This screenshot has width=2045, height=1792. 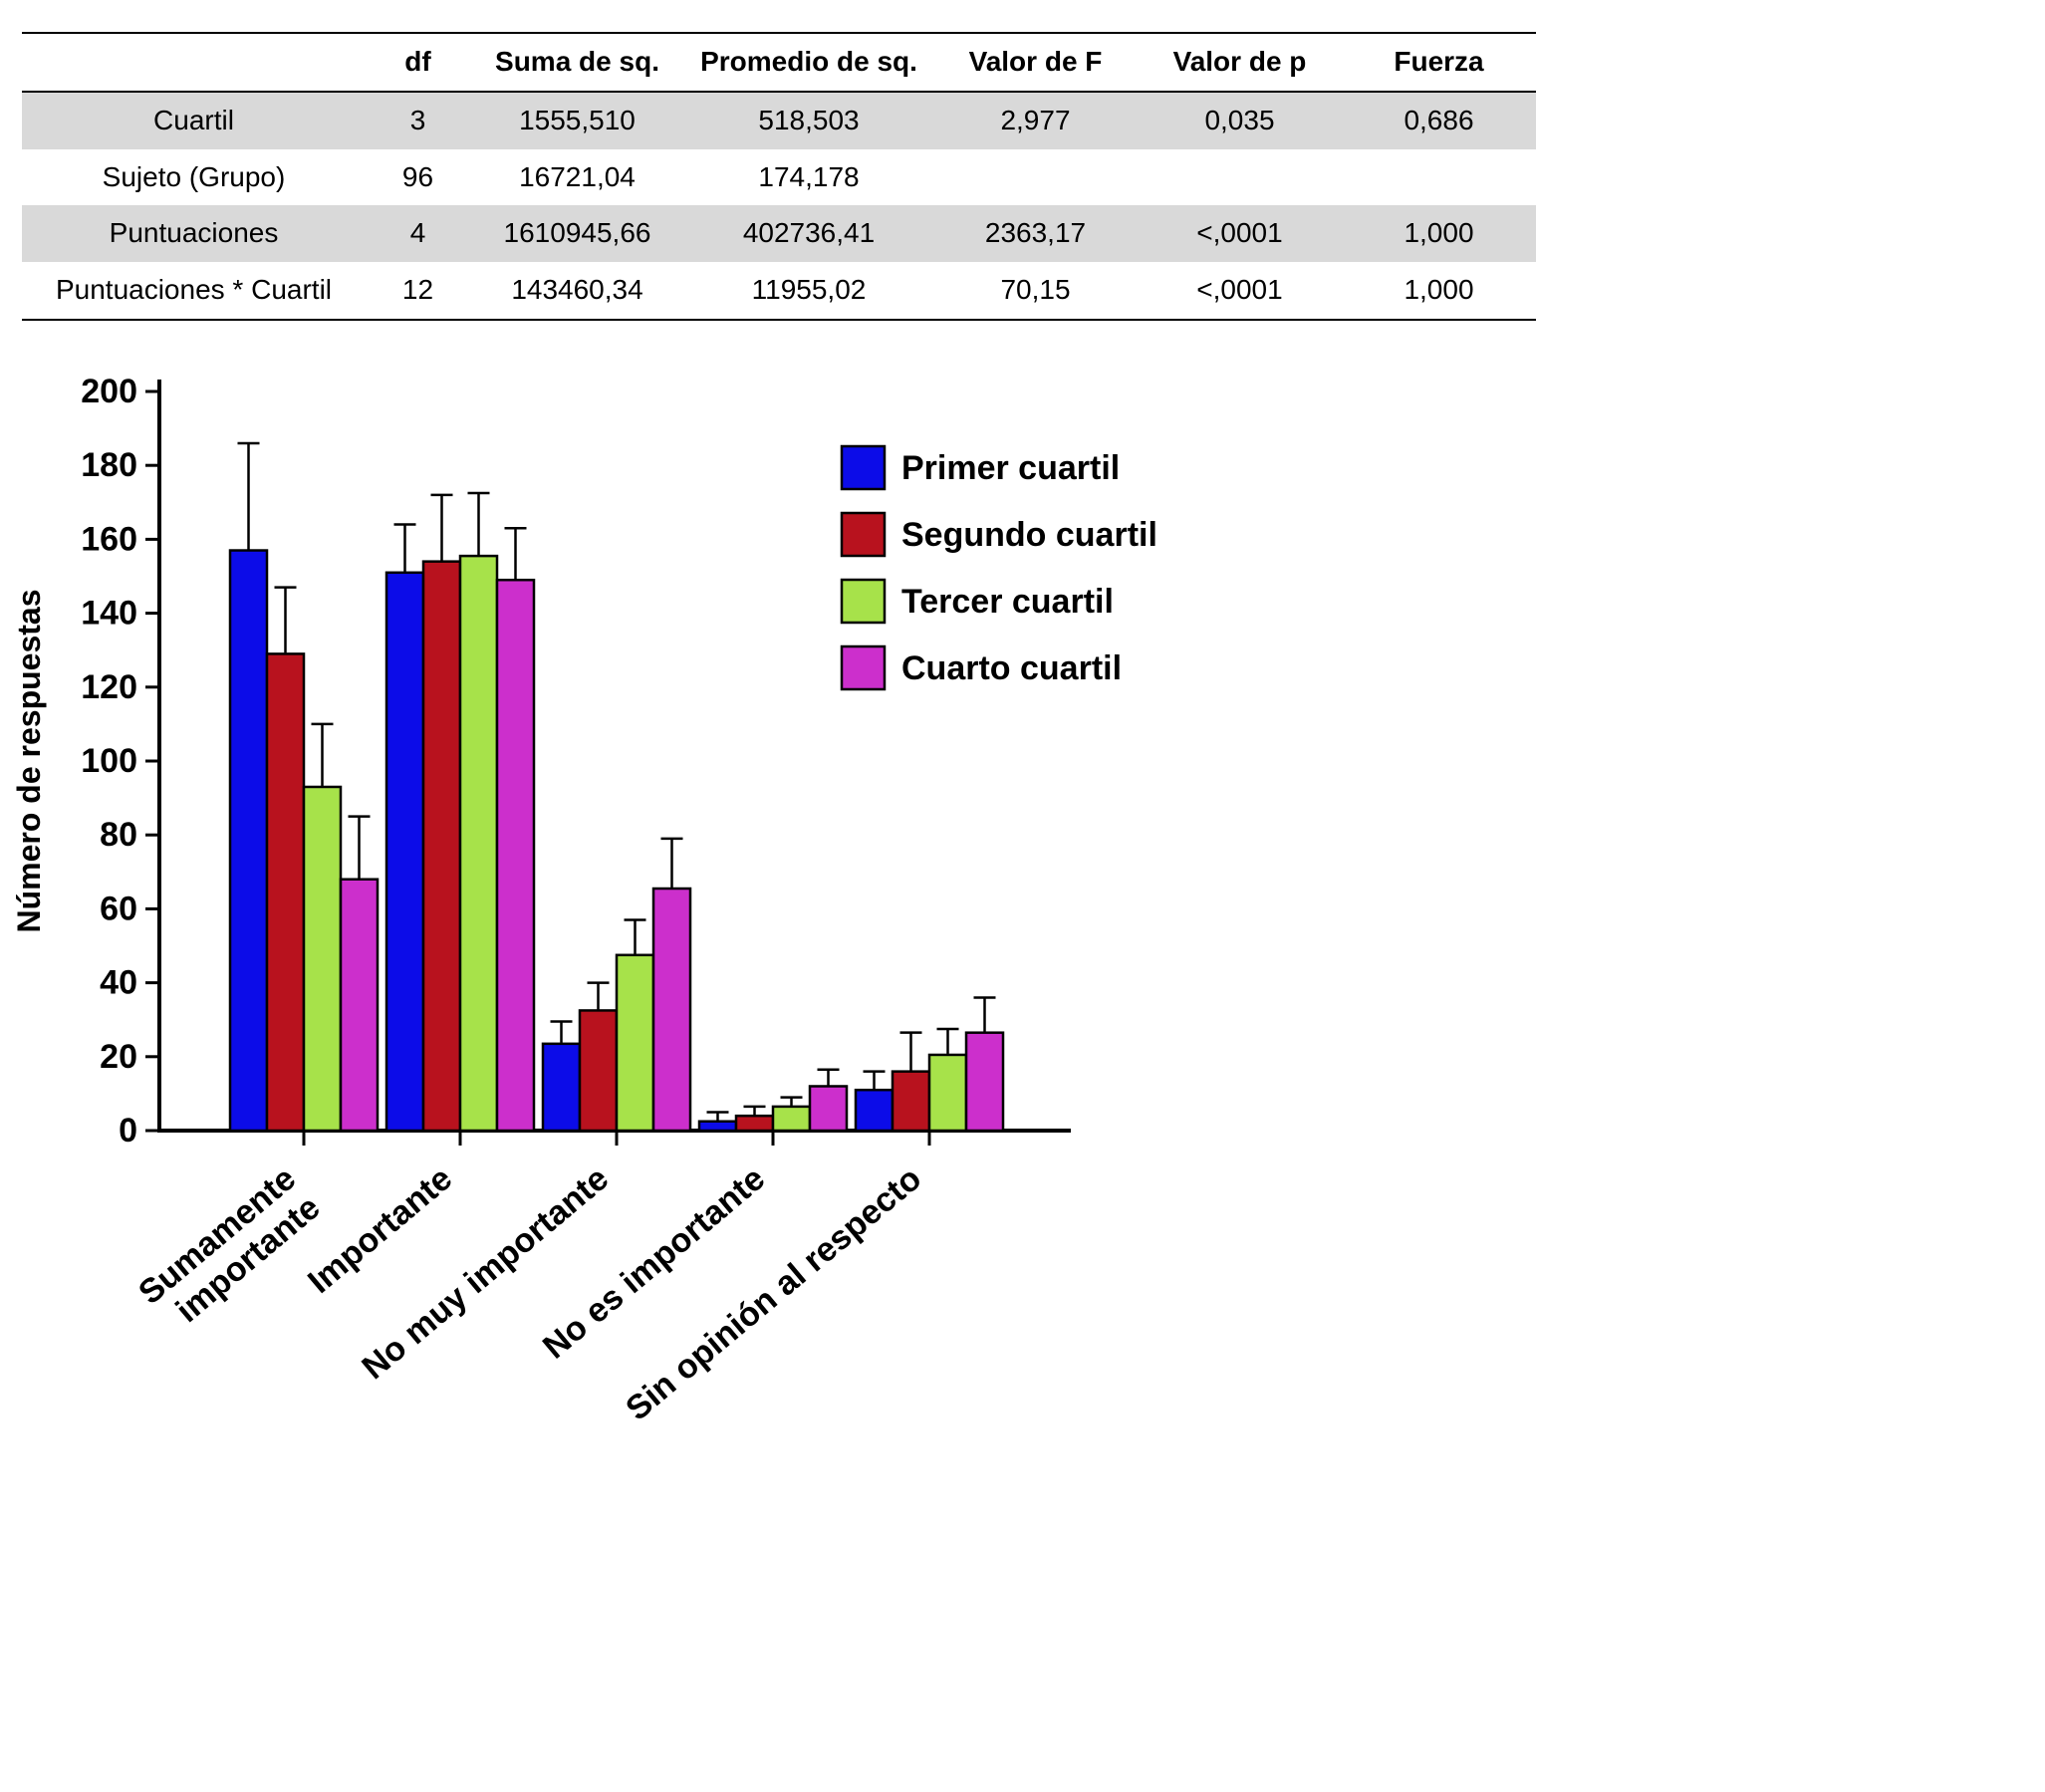 I want to click on table-cell: 518,503, so click(x=809, y=119).